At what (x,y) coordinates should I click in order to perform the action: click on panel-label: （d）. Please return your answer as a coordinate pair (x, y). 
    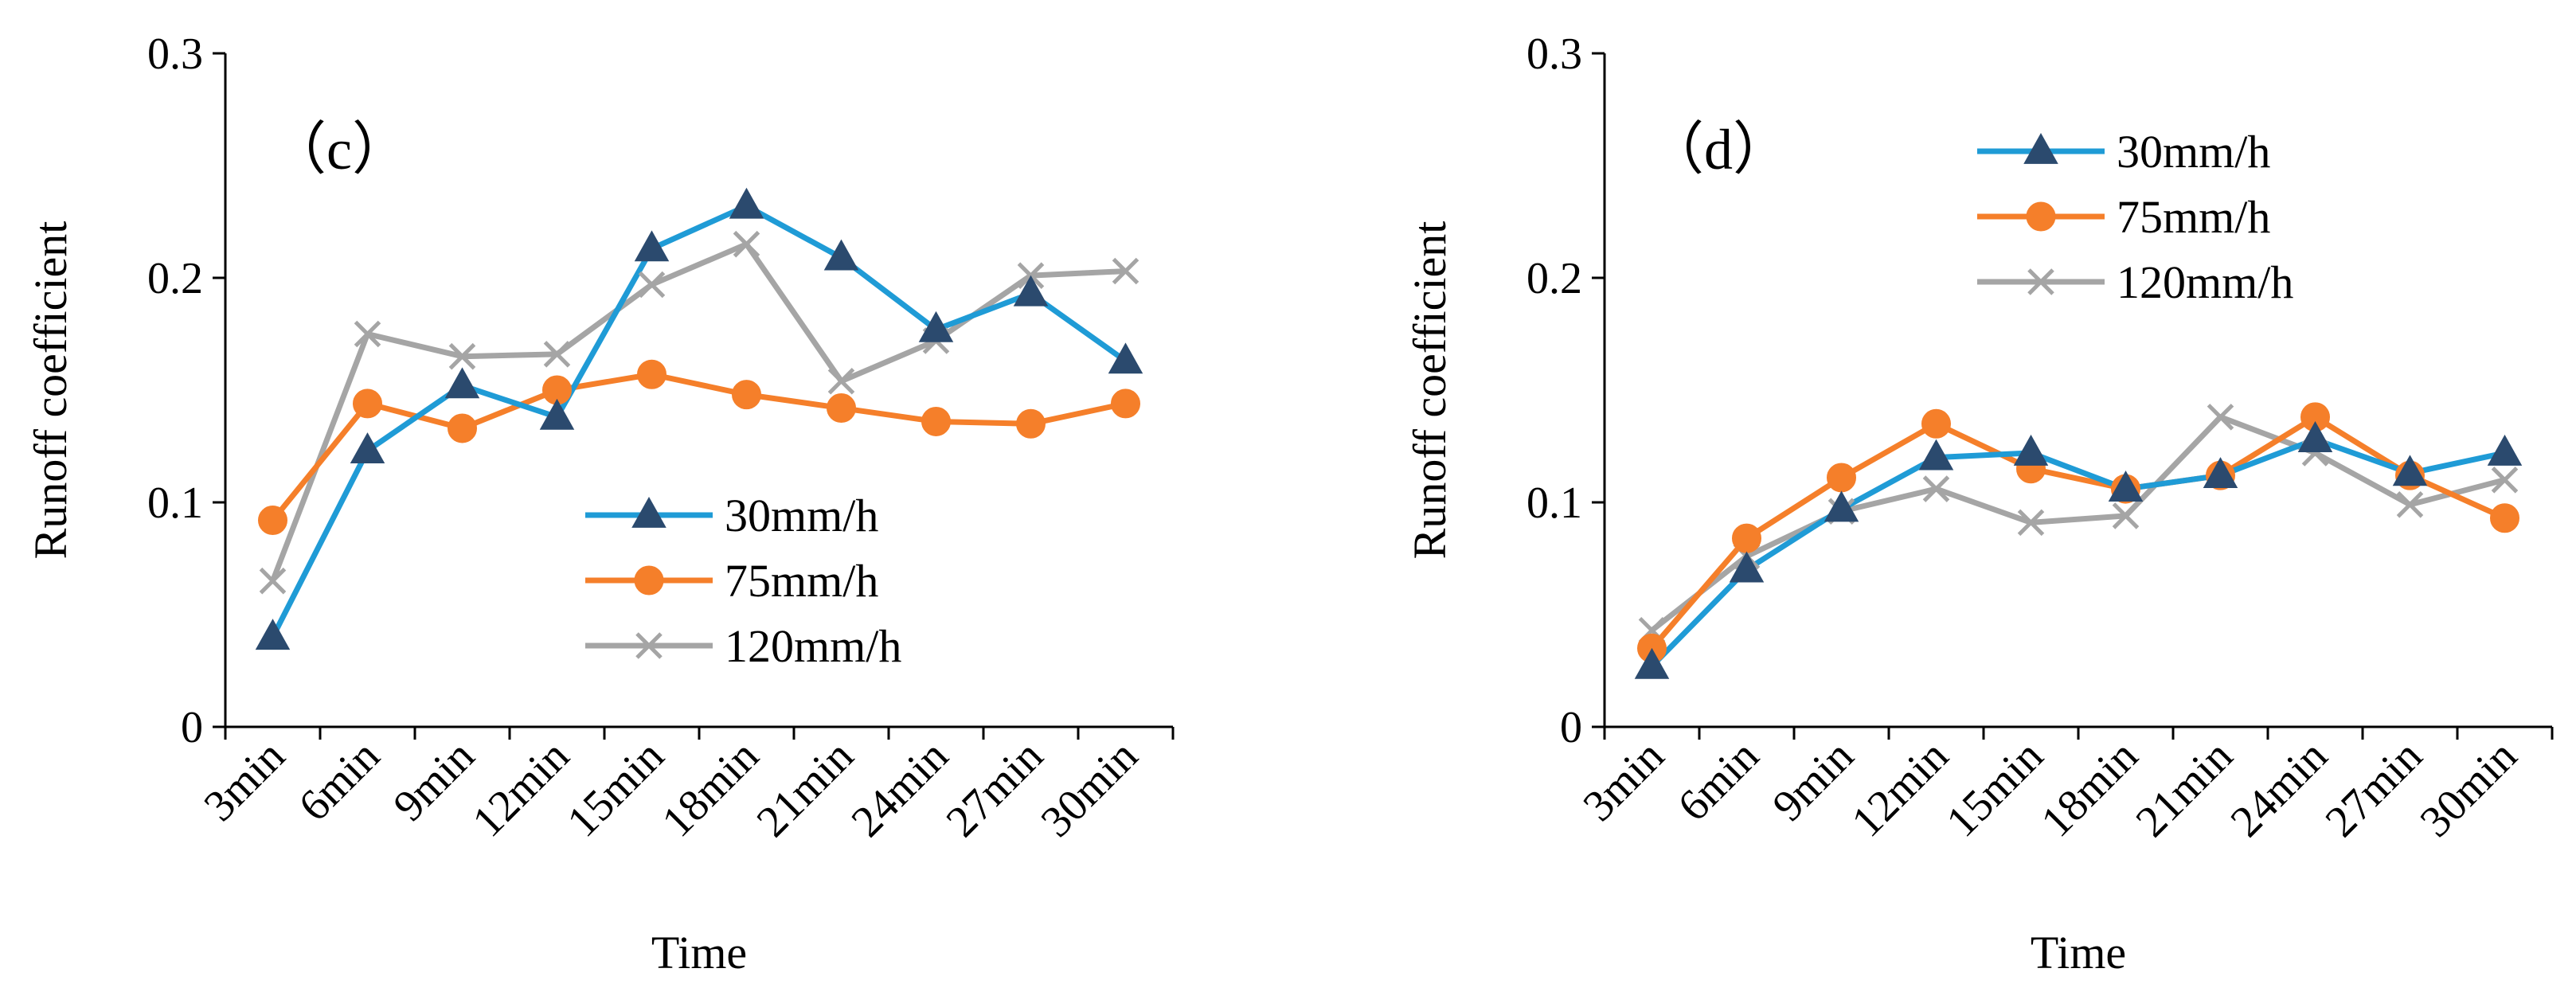
    Looking at the image, I should click on (1719, 150).